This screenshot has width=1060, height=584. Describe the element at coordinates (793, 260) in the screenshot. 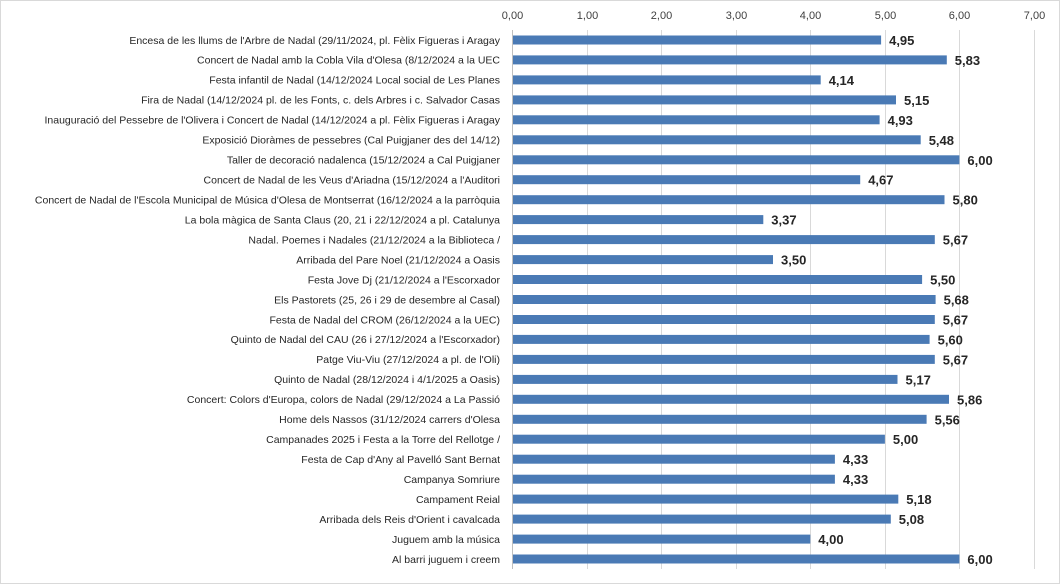

I see `data-label: 3,50` at that location.